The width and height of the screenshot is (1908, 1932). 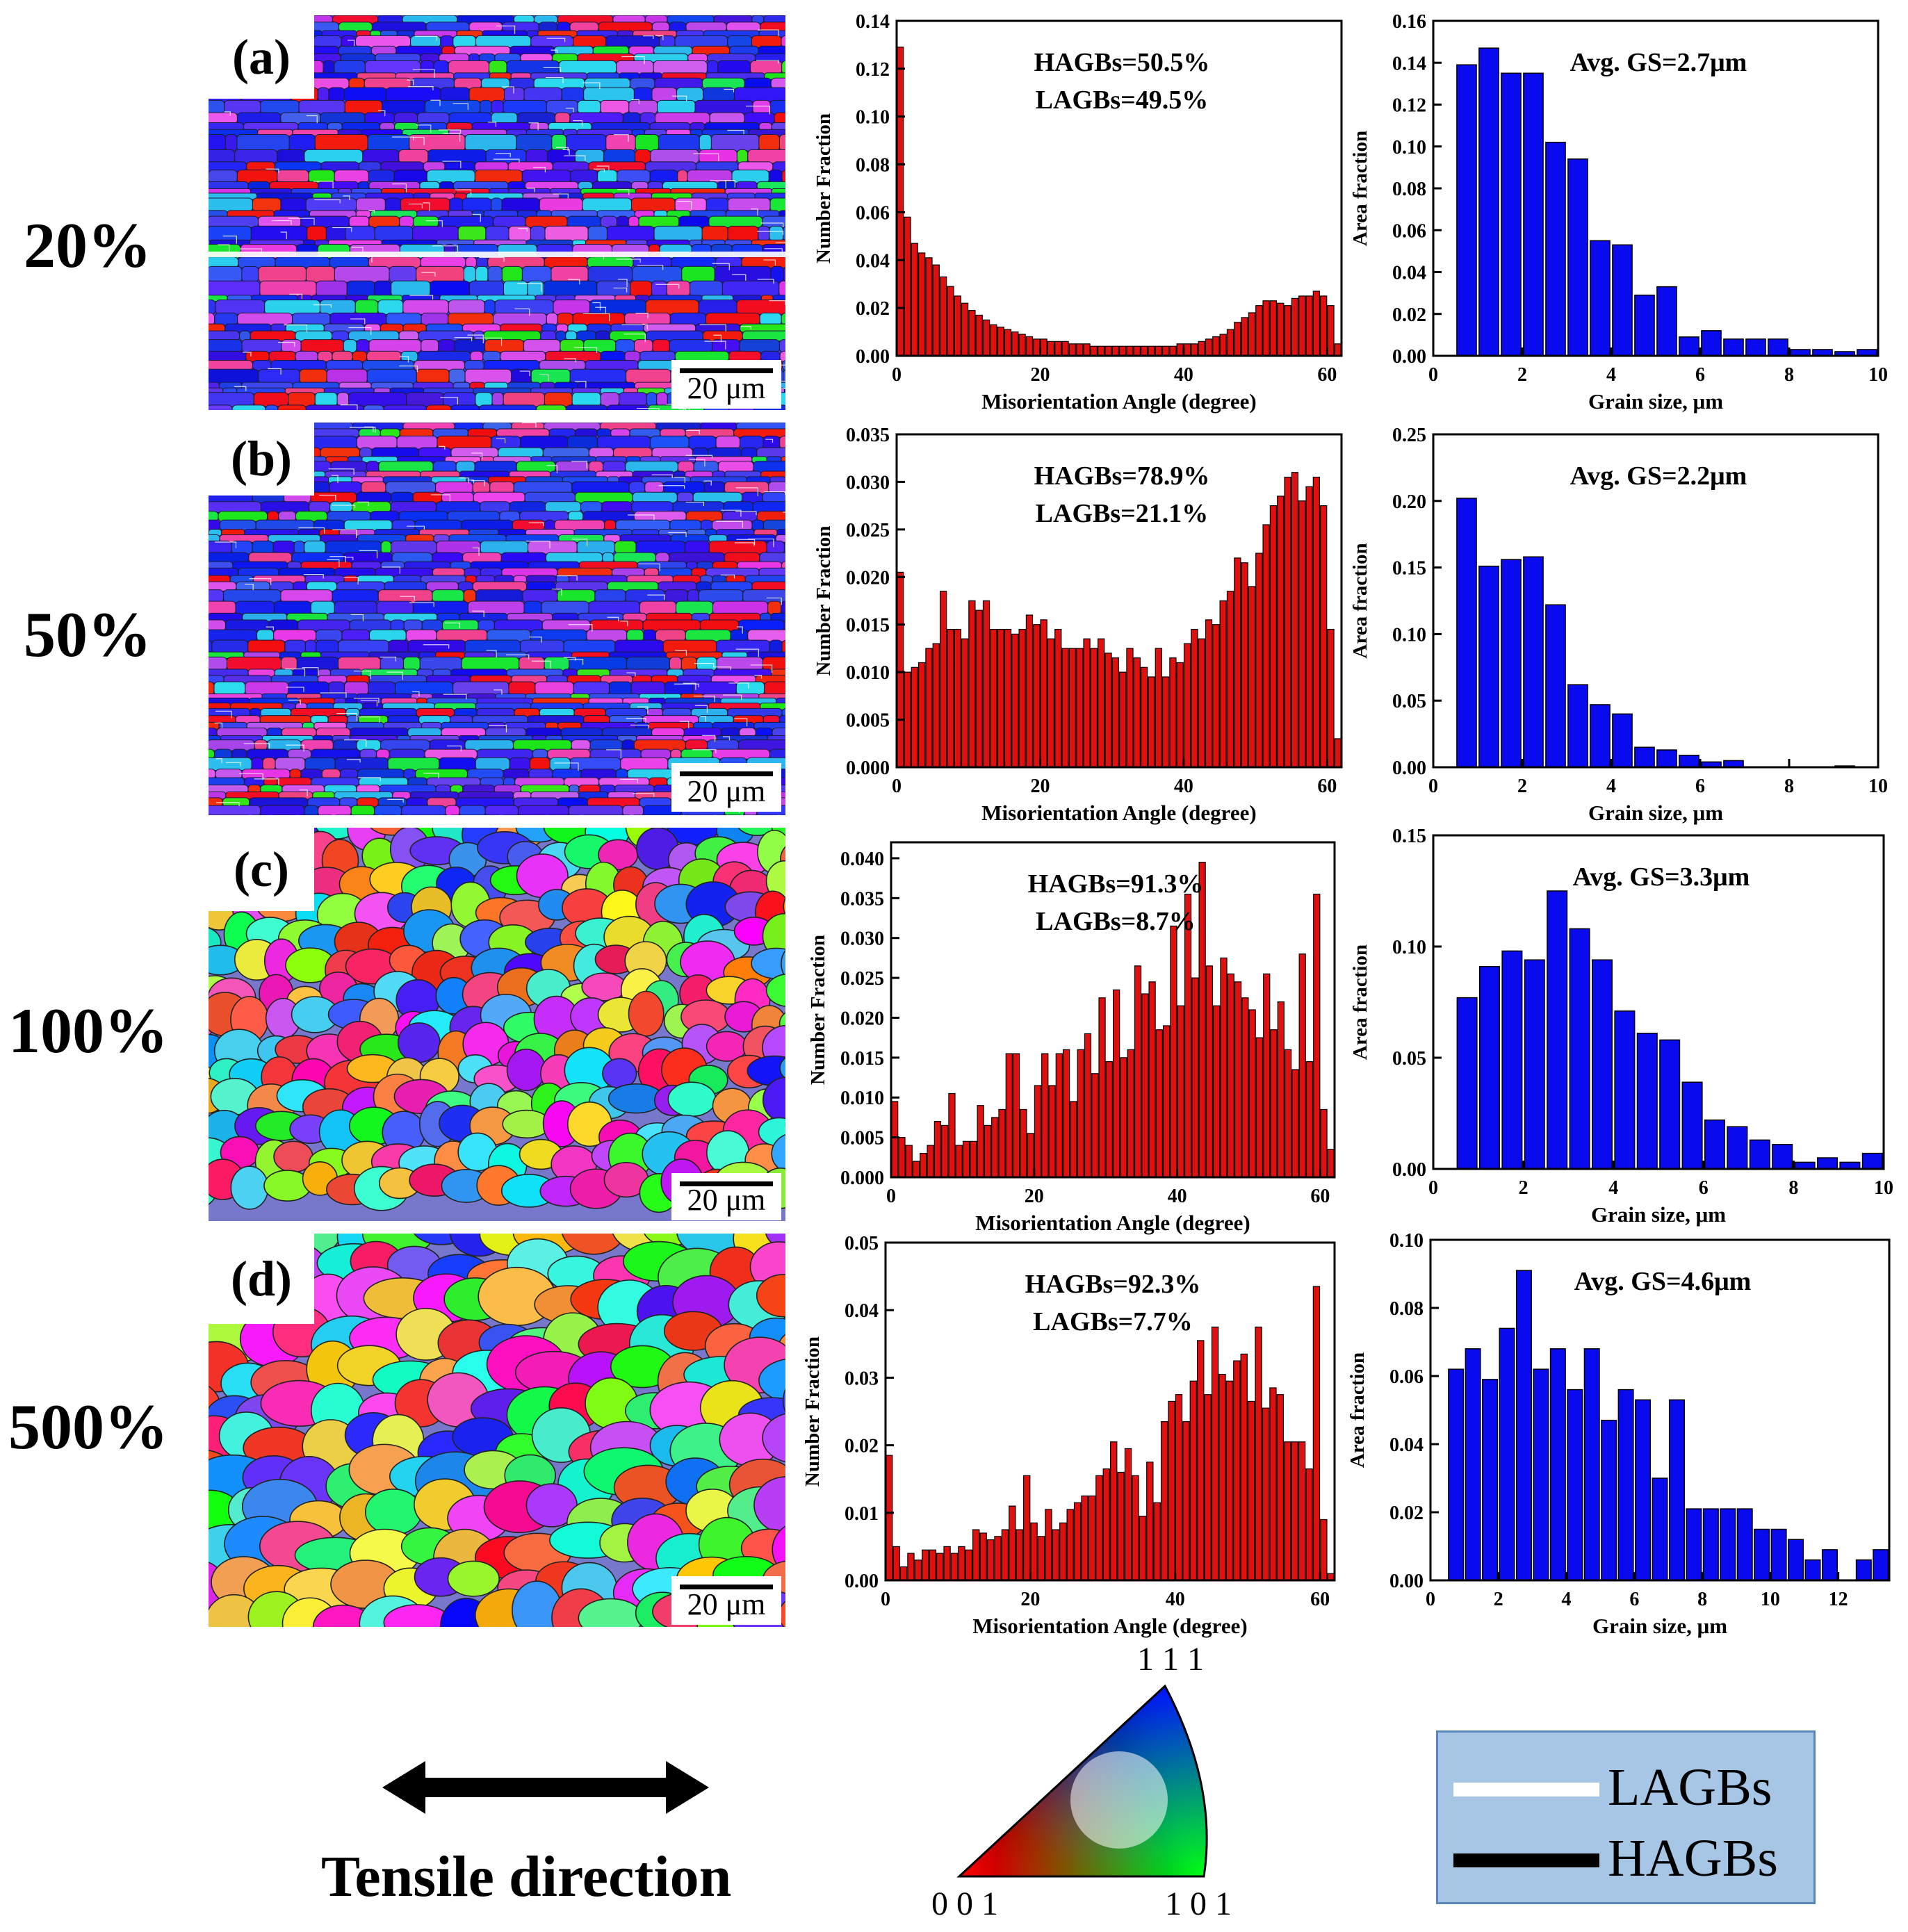 I want to click on grain-boundary-legend: LAGBs HAGBs, so click(x=1626, y=1817).